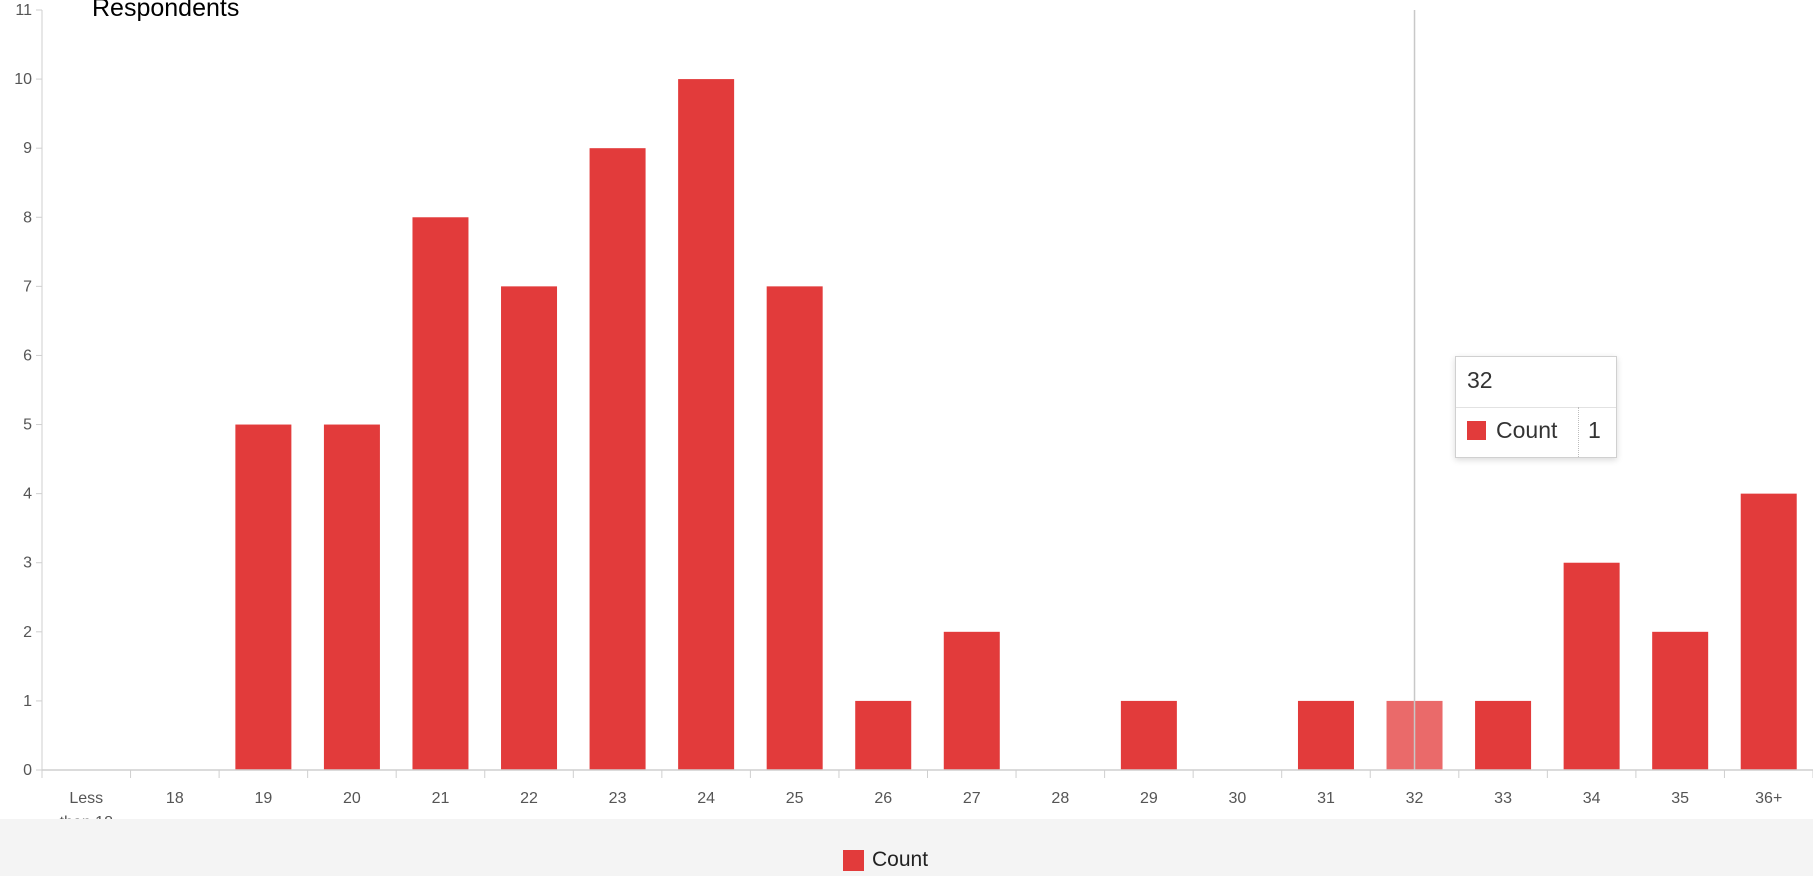  I want to click on x-tick-label: 26, so click(883, 798).